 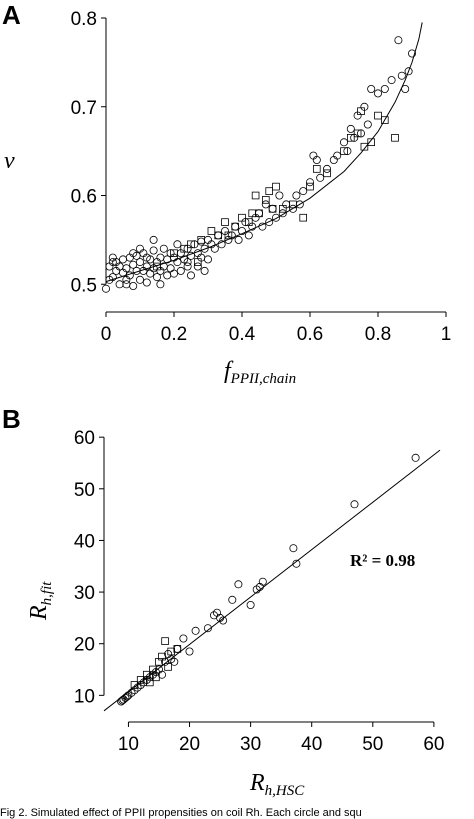 What do you see at coordinates (189, 744) in the screenshot?
I see `b-x-tick-label: 20` at bounding box center [189, 744].